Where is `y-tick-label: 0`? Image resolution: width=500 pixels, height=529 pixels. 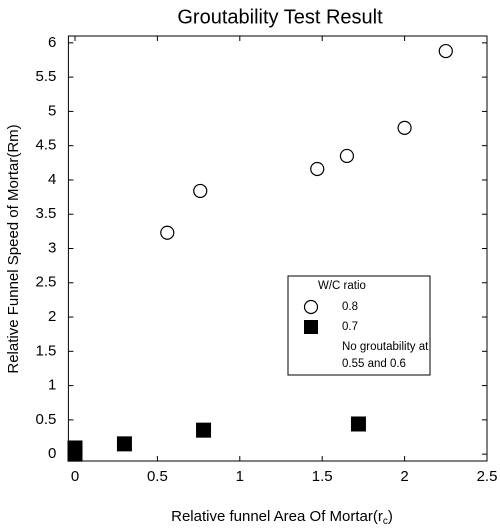 y-tick-label: 0 is located at coordinates (52, 453).